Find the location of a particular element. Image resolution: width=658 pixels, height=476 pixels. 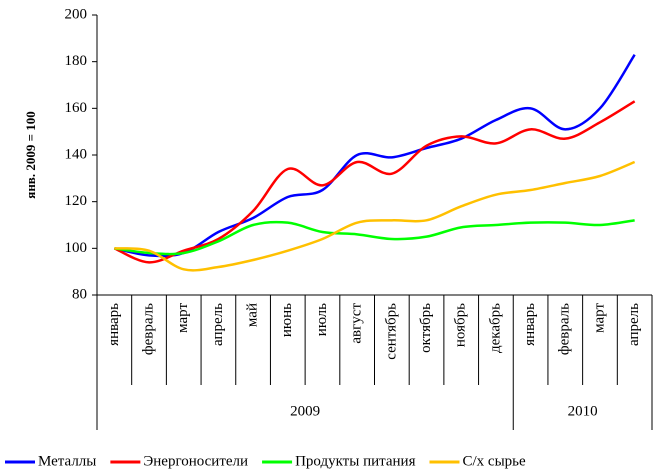

x-tick-label: август is located at coordinates (357, 323).